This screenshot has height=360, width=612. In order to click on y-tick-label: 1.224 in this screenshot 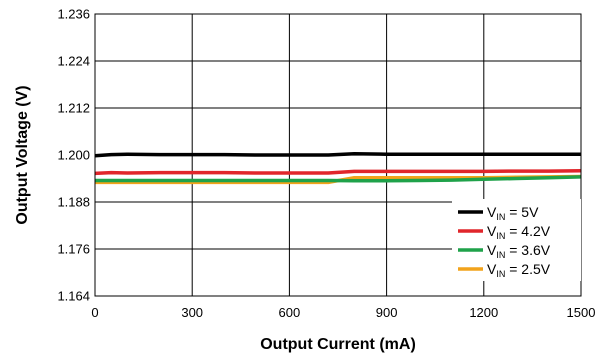, I will do `click(73, 61)`.